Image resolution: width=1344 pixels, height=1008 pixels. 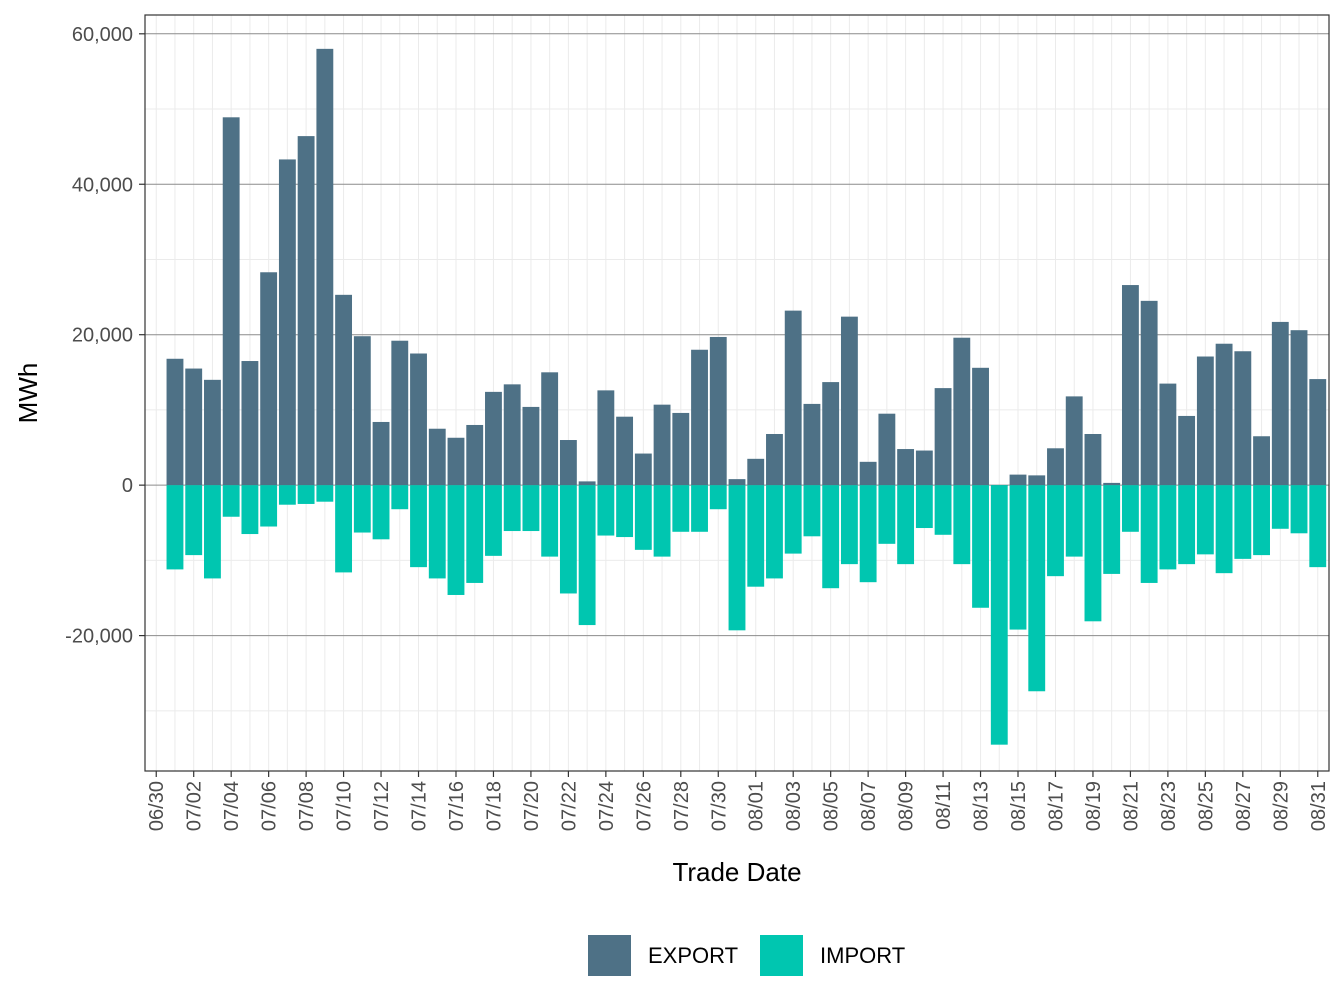 What do you see at coordinates (832, 806) in the screenshot?
I see `x-tick-label: 08/05` at bounding box center [832, 806].